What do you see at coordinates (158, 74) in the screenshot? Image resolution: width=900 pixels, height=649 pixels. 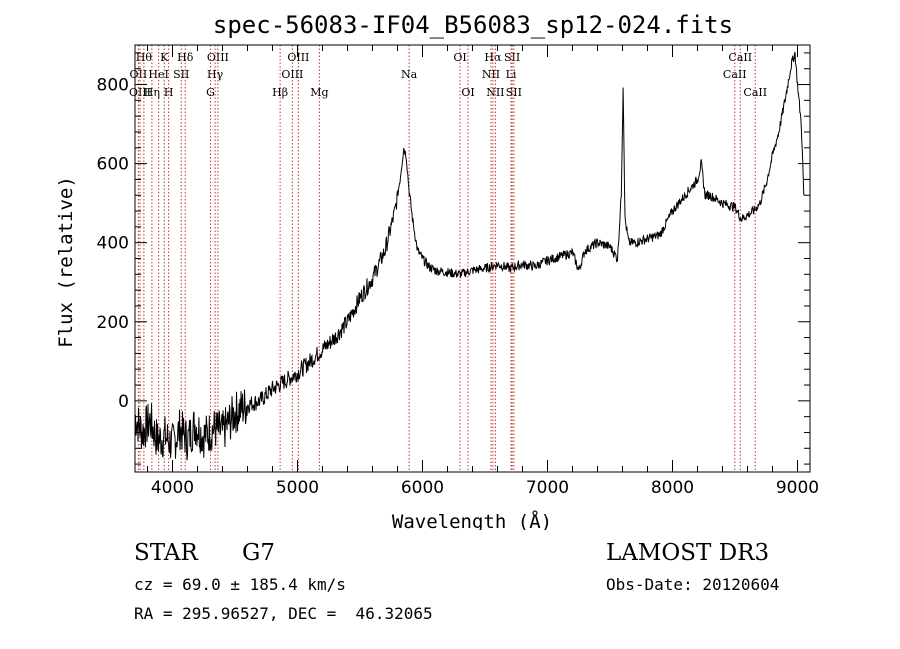 I see `line-marker-label-4: HeI` at bounding box center [158, 74].